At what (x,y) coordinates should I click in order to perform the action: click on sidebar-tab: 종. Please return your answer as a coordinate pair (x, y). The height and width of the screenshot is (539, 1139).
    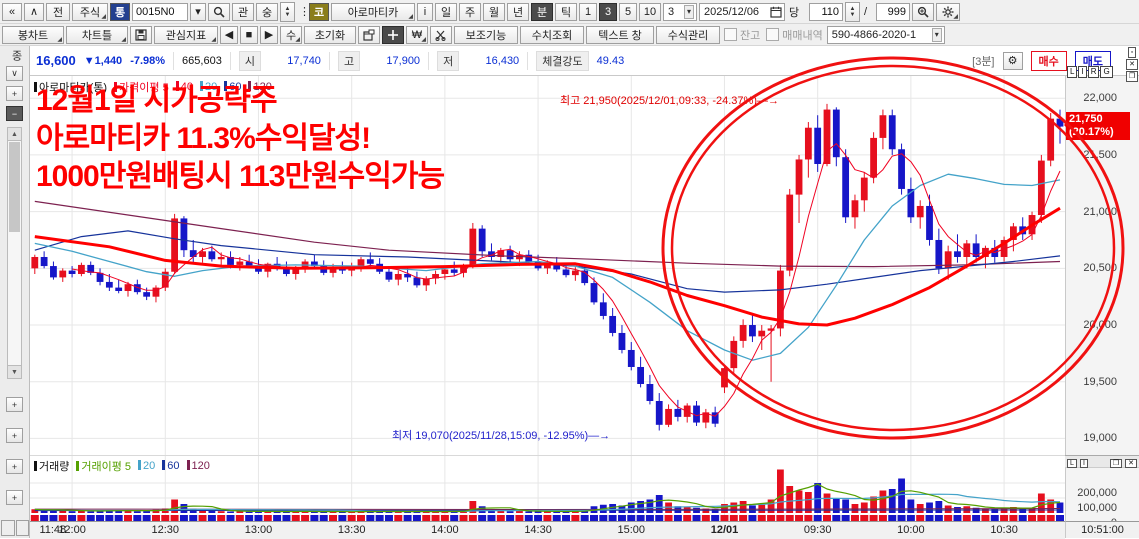
    Looking at the image, I should click on (16, 55).